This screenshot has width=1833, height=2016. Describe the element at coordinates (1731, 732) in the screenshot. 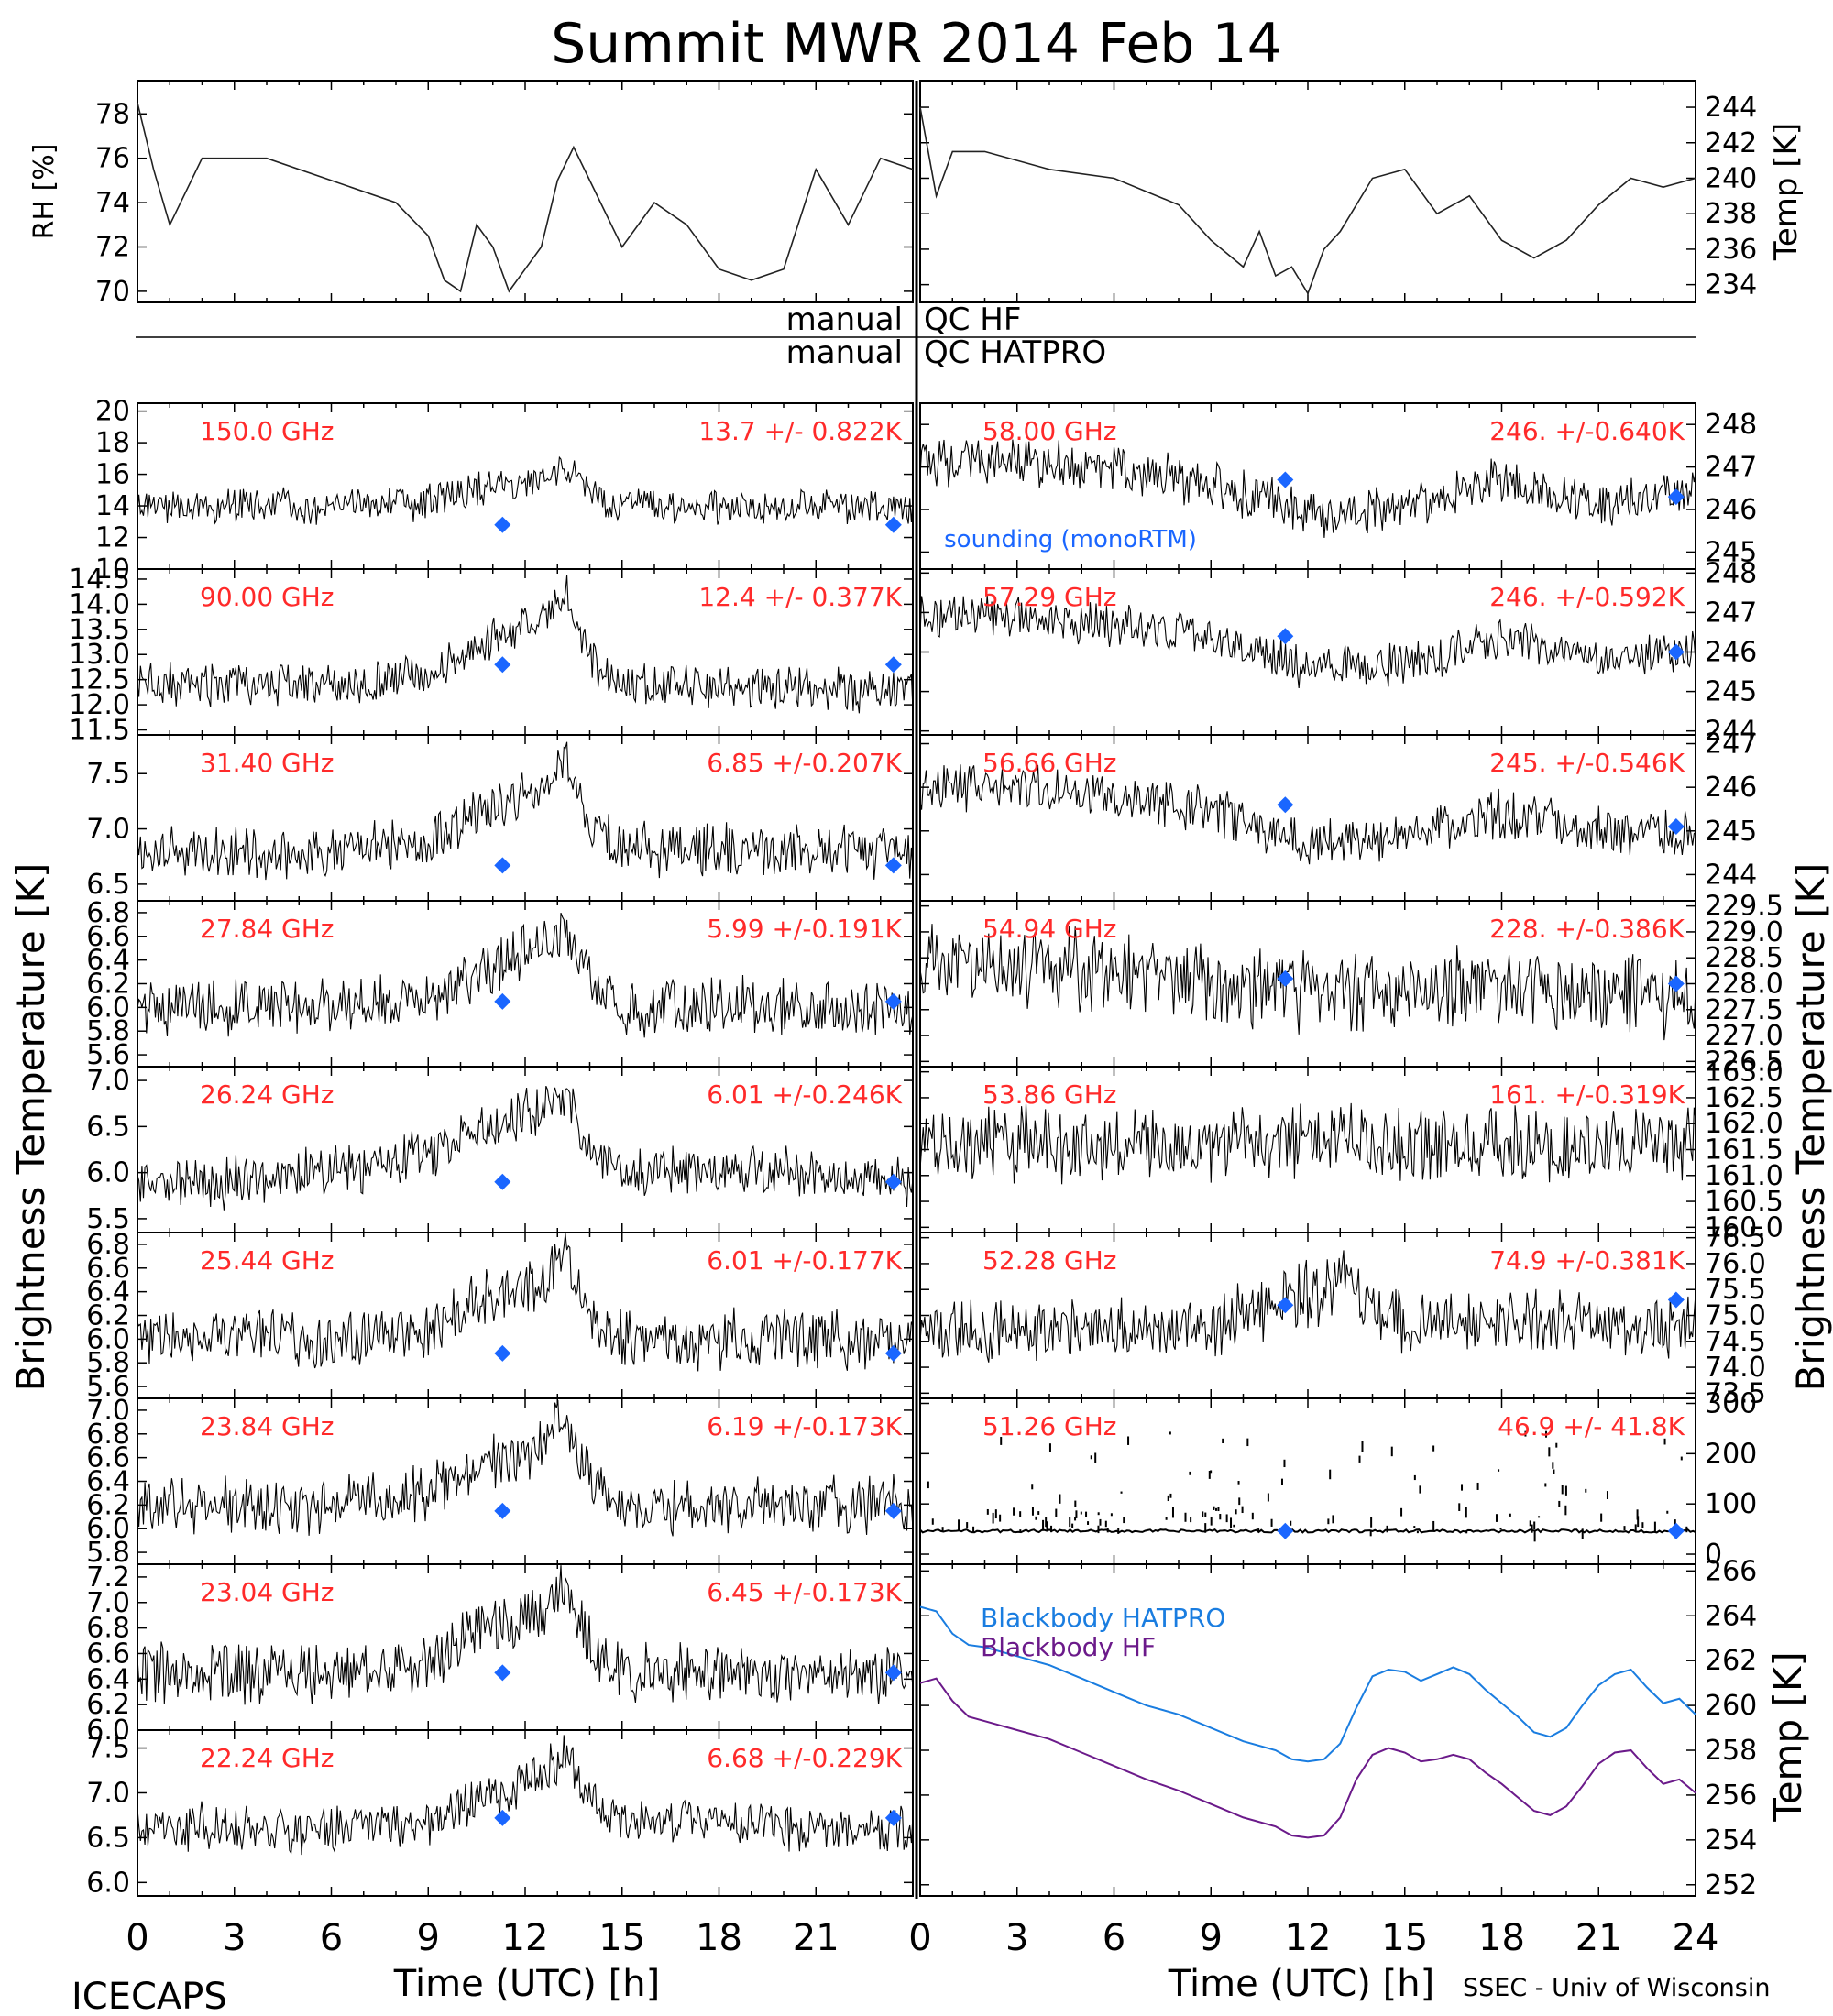

I see `ch57-ytick-label: 244` at that location.